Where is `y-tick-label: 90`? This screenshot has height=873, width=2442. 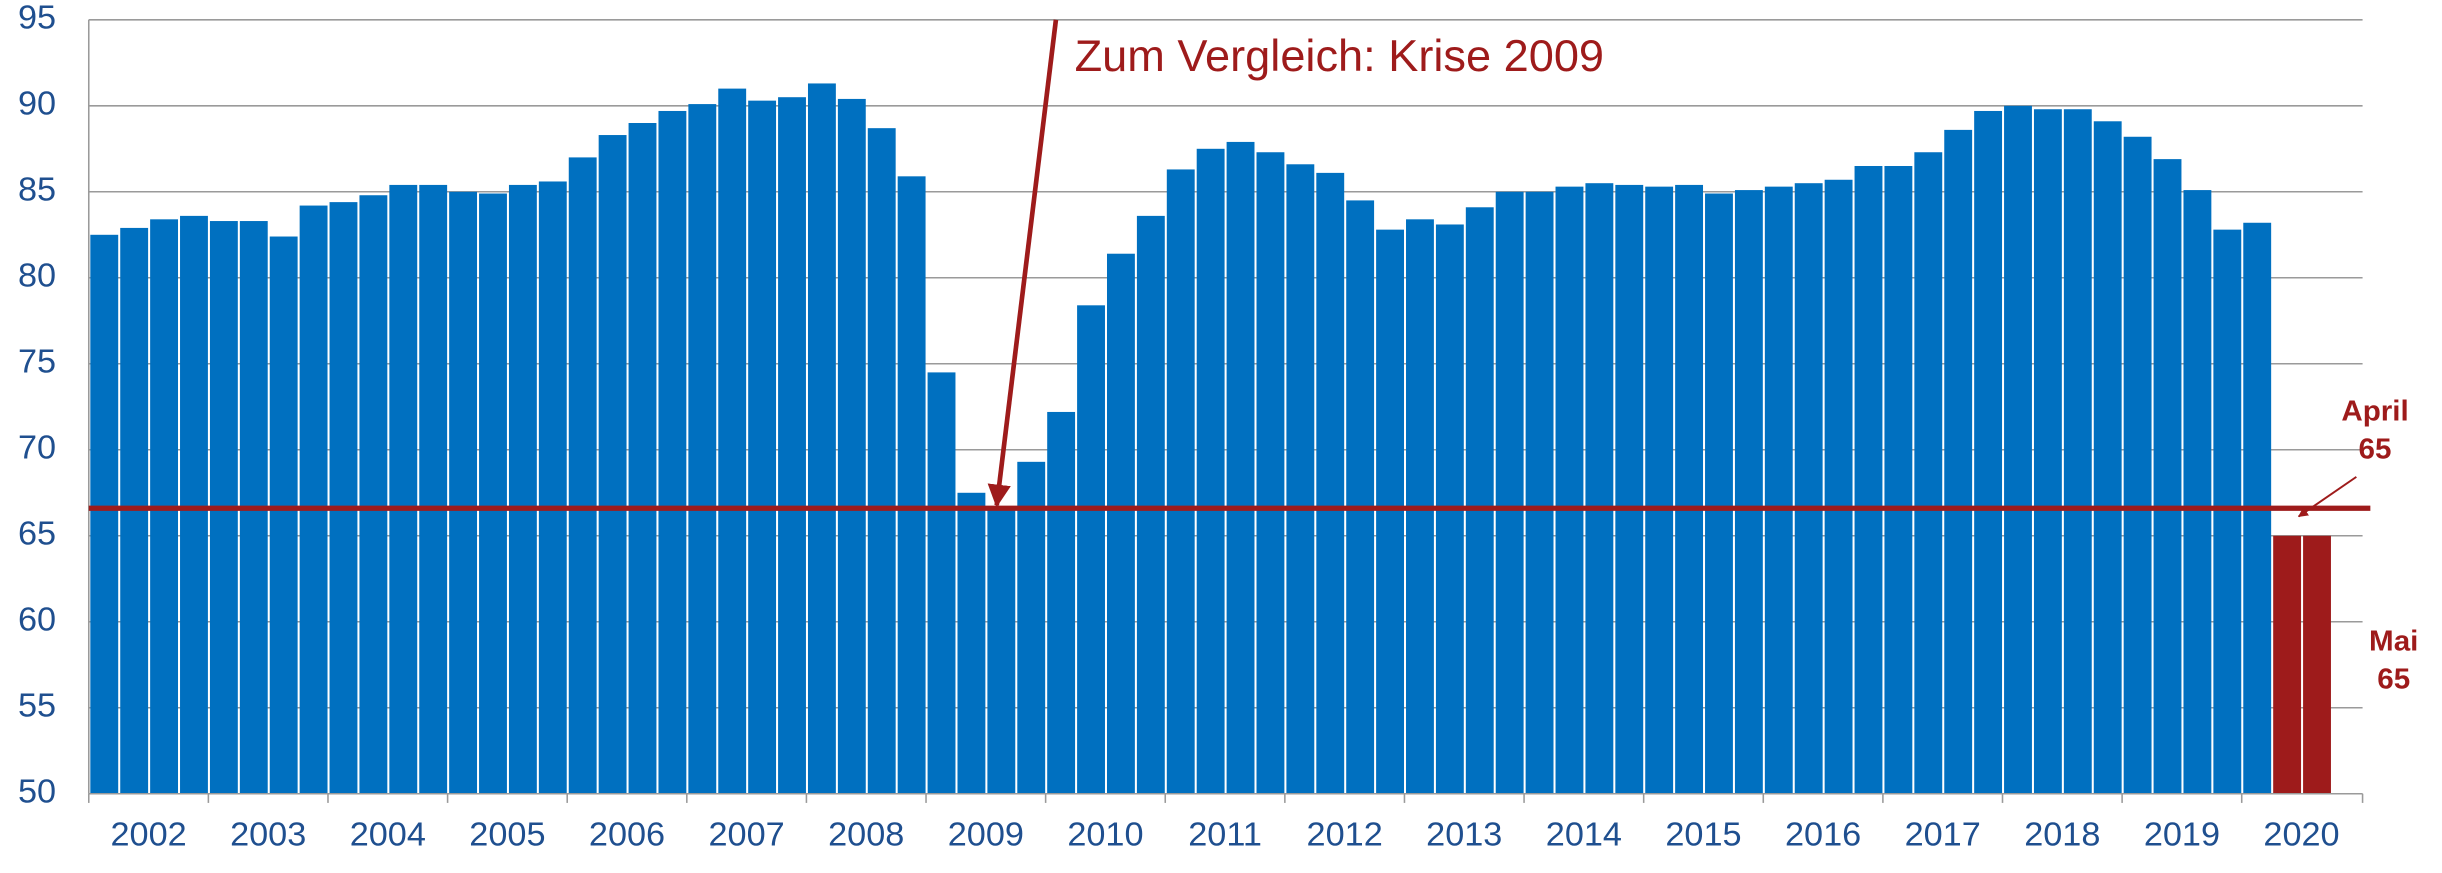
y-tick-label: 90 is located at coordinates (37, 104).